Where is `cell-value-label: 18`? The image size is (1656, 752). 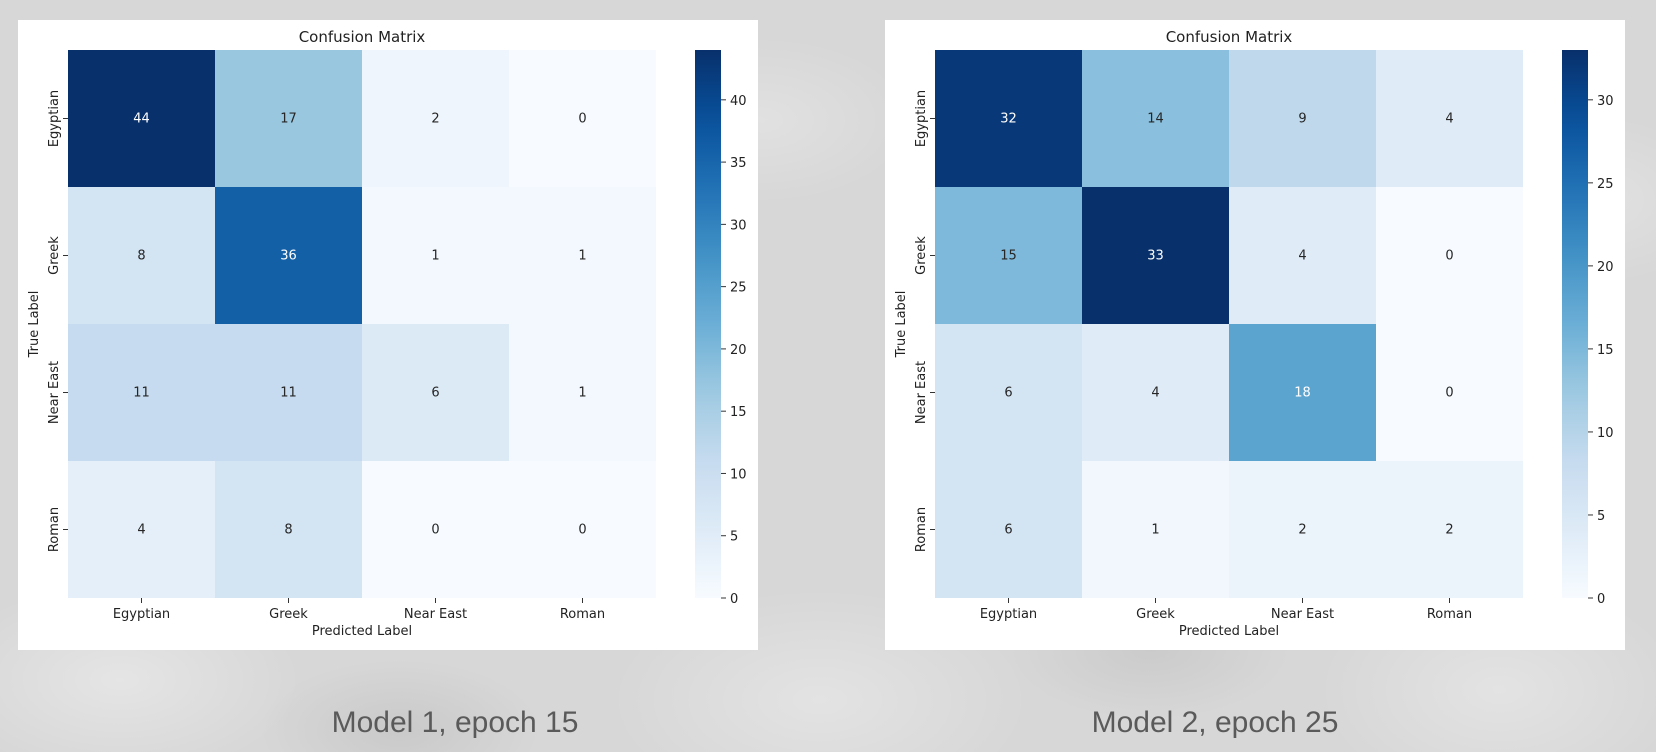
cell-value-label: 18 is located at coordinates (1302, 393).